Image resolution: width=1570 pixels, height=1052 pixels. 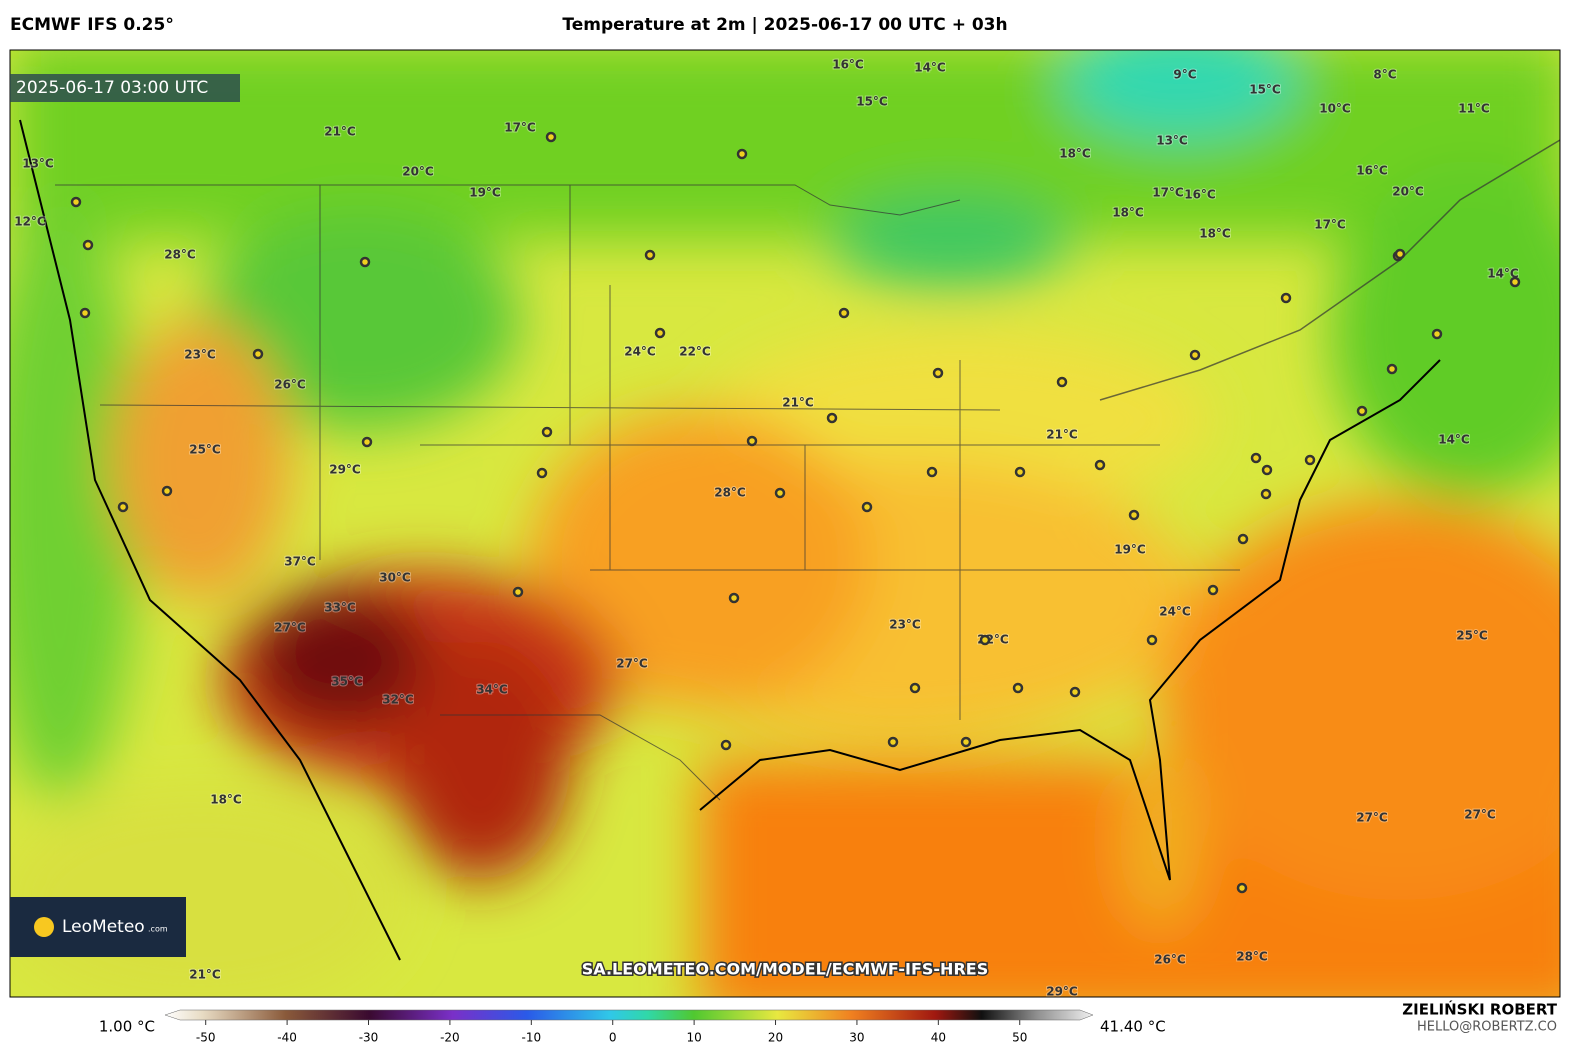 What do you see at coordinates (492, 690) in the screenshot?
I see `temperature-label: 34°C` at bounding box center [492, 690].